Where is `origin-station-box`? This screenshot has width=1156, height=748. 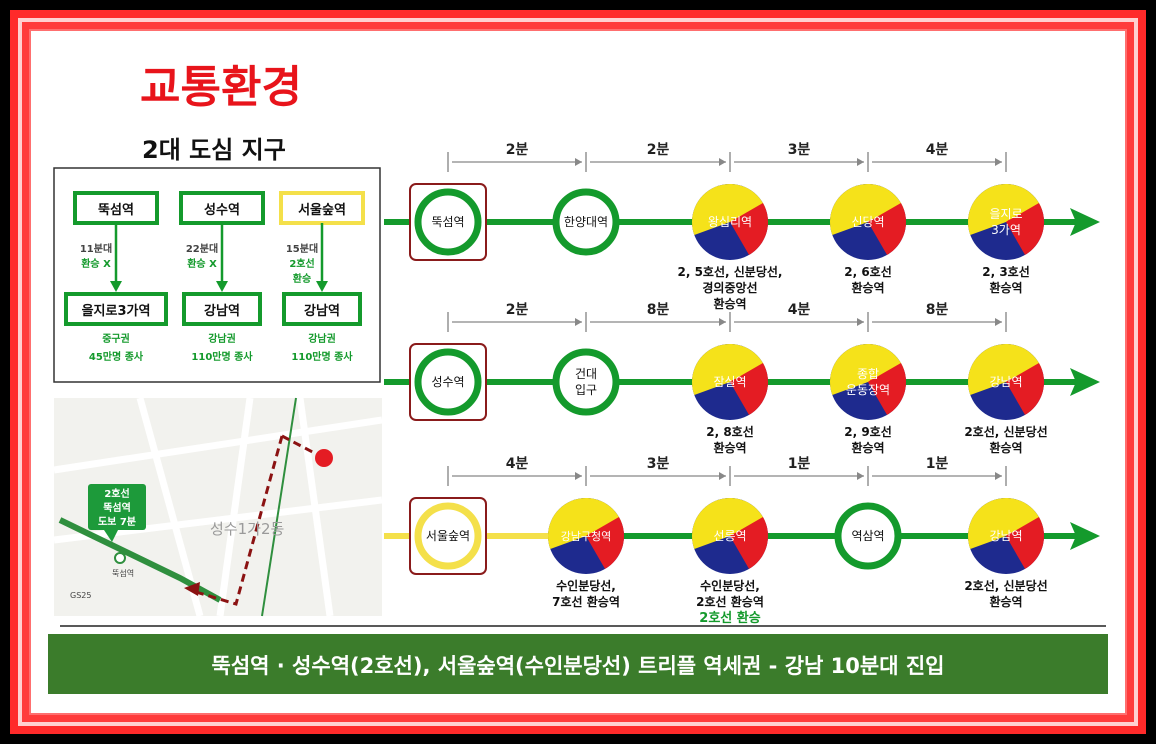 origin-station-box is located at coordinates (222, 208).